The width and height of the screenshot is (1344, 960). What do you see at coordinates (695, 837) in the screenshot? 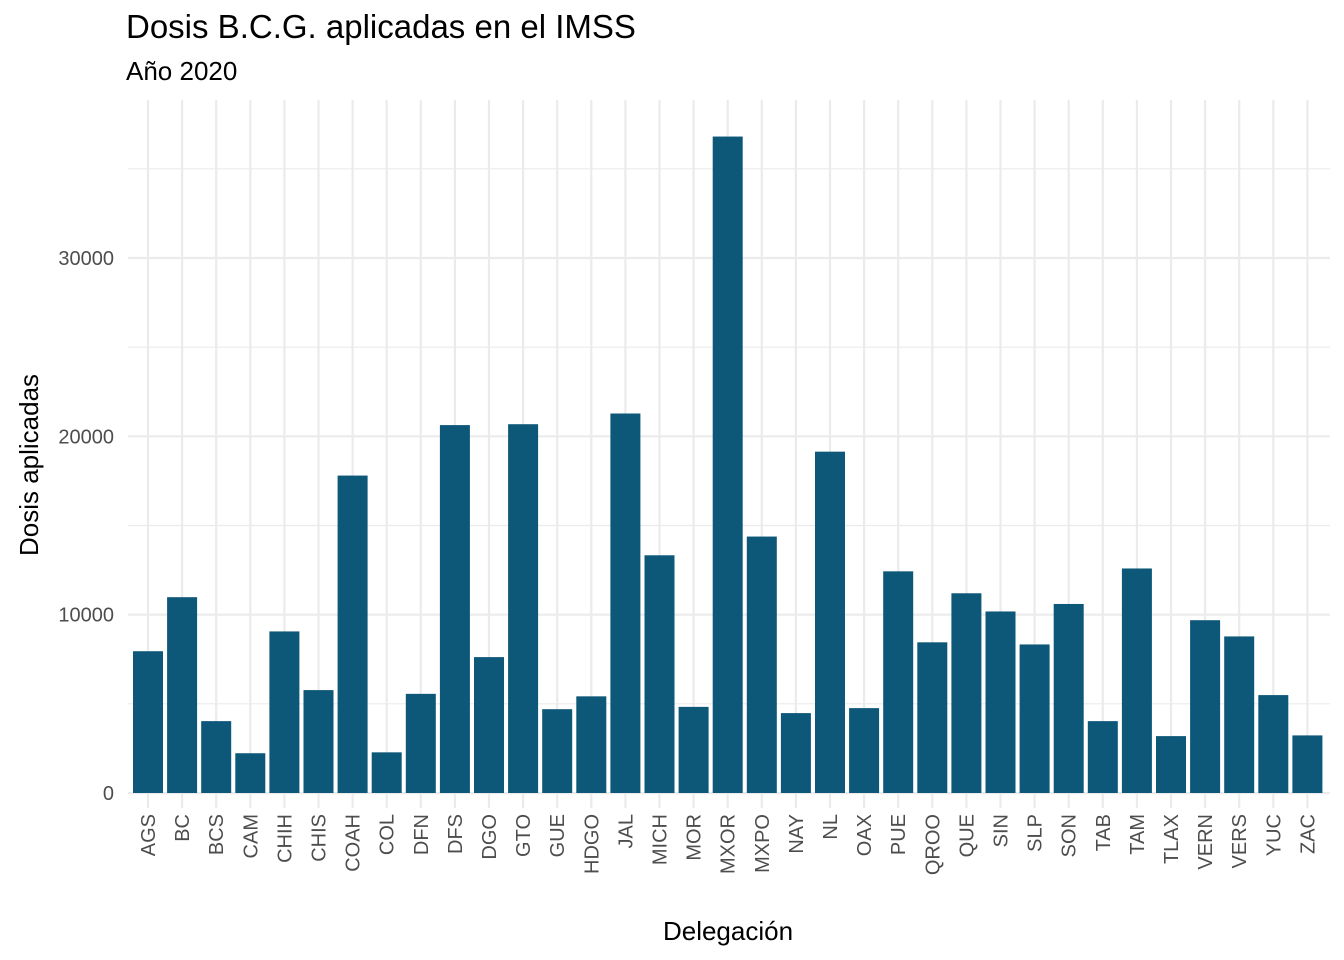
I see `x-tick-label: MOR` at bounding box center [695, 837].